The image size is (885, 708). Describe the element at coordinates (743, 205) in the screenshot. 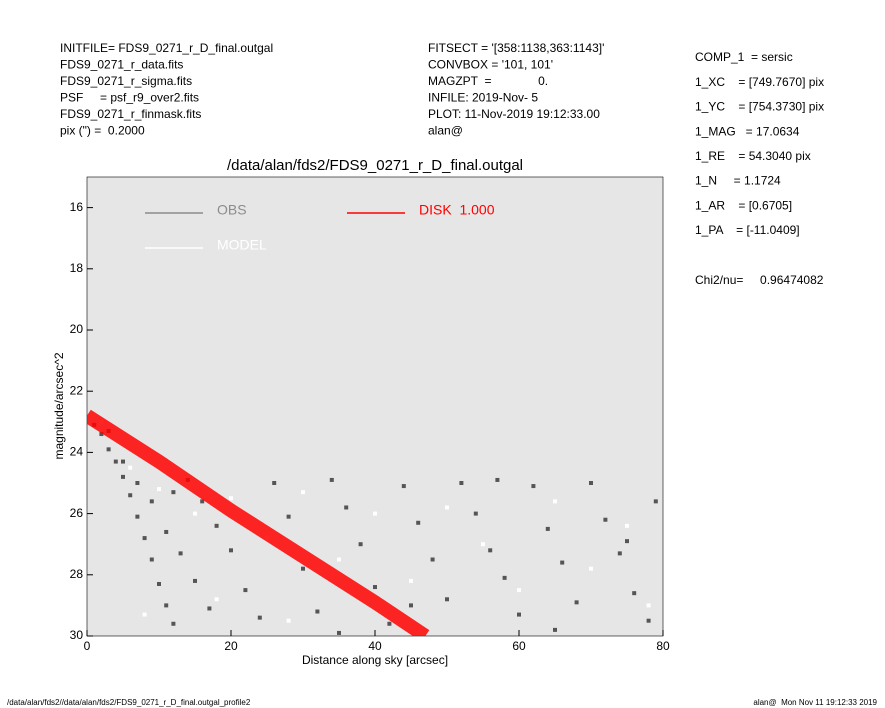

I see `fit-parameter: 1_AR = [0.6705]` at that location.